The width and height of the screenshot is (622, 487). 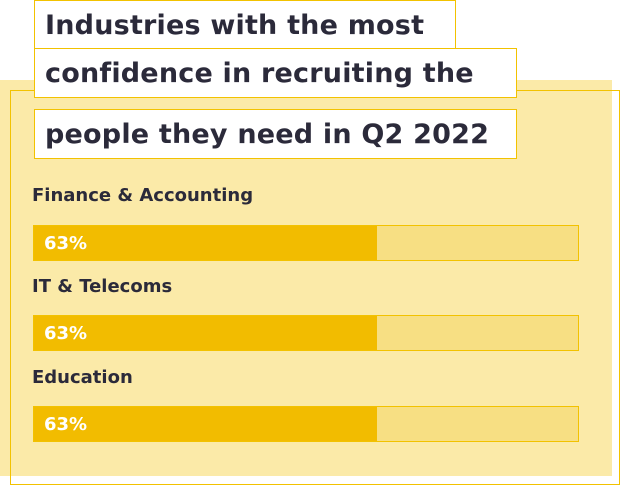 I want to click on chart-title-line-3: people they need in Q2 2022, so click(x=275, y=134).